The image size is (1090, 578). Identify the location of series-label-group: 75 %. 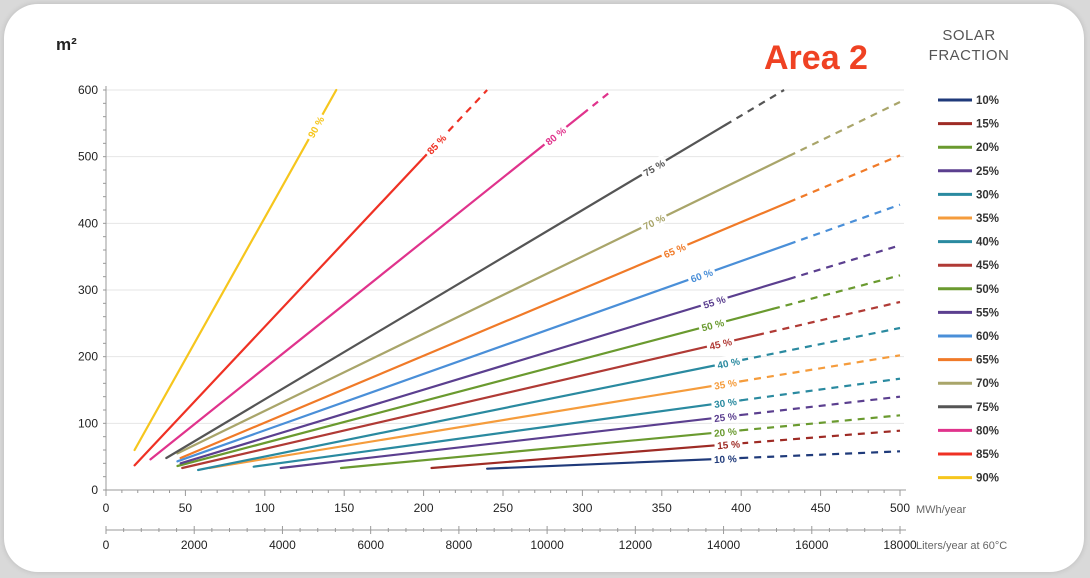
(653, 167).